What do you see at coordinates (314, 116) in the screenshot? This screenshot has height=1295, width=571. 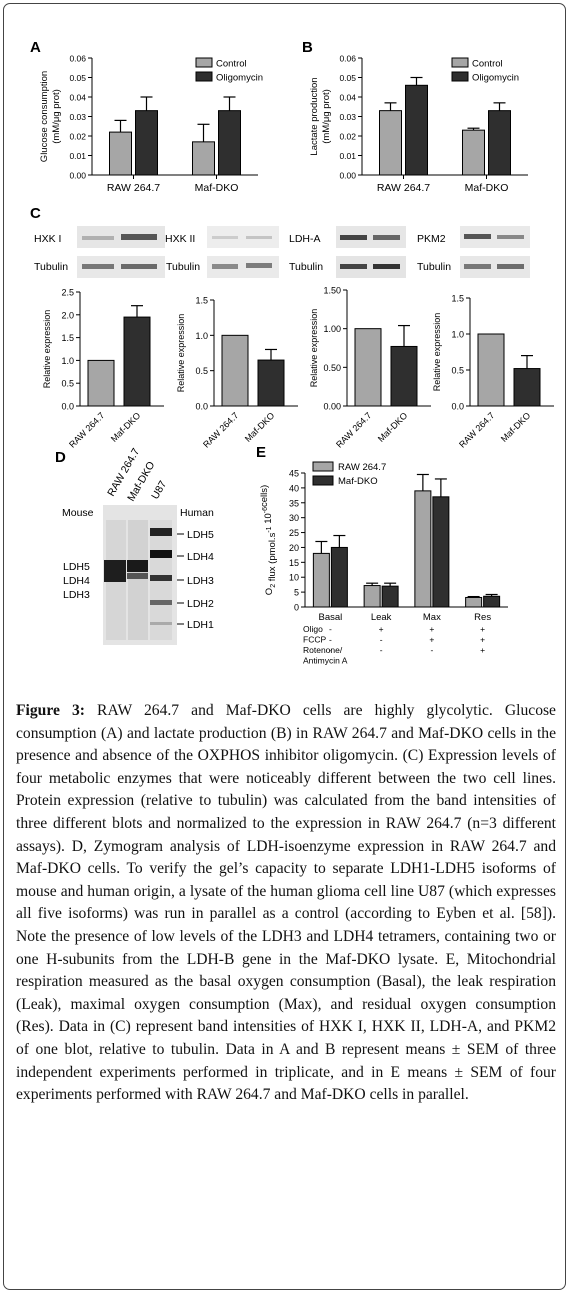 I see `y-axis-label: Lactate production` at bounding box center [314, 116].